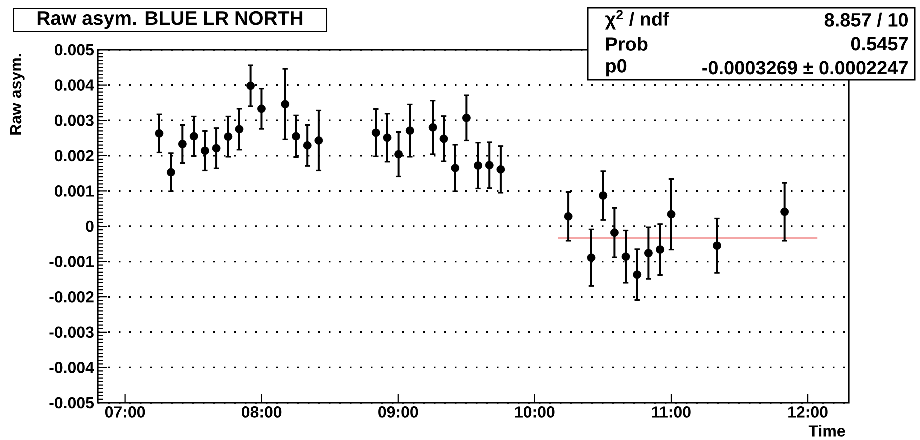 The height and width of the screenshot is (440, 920). Describe the element at coordinates (72, 297) in the screenshot. I see `y-tick-label: -0.002` at that location.